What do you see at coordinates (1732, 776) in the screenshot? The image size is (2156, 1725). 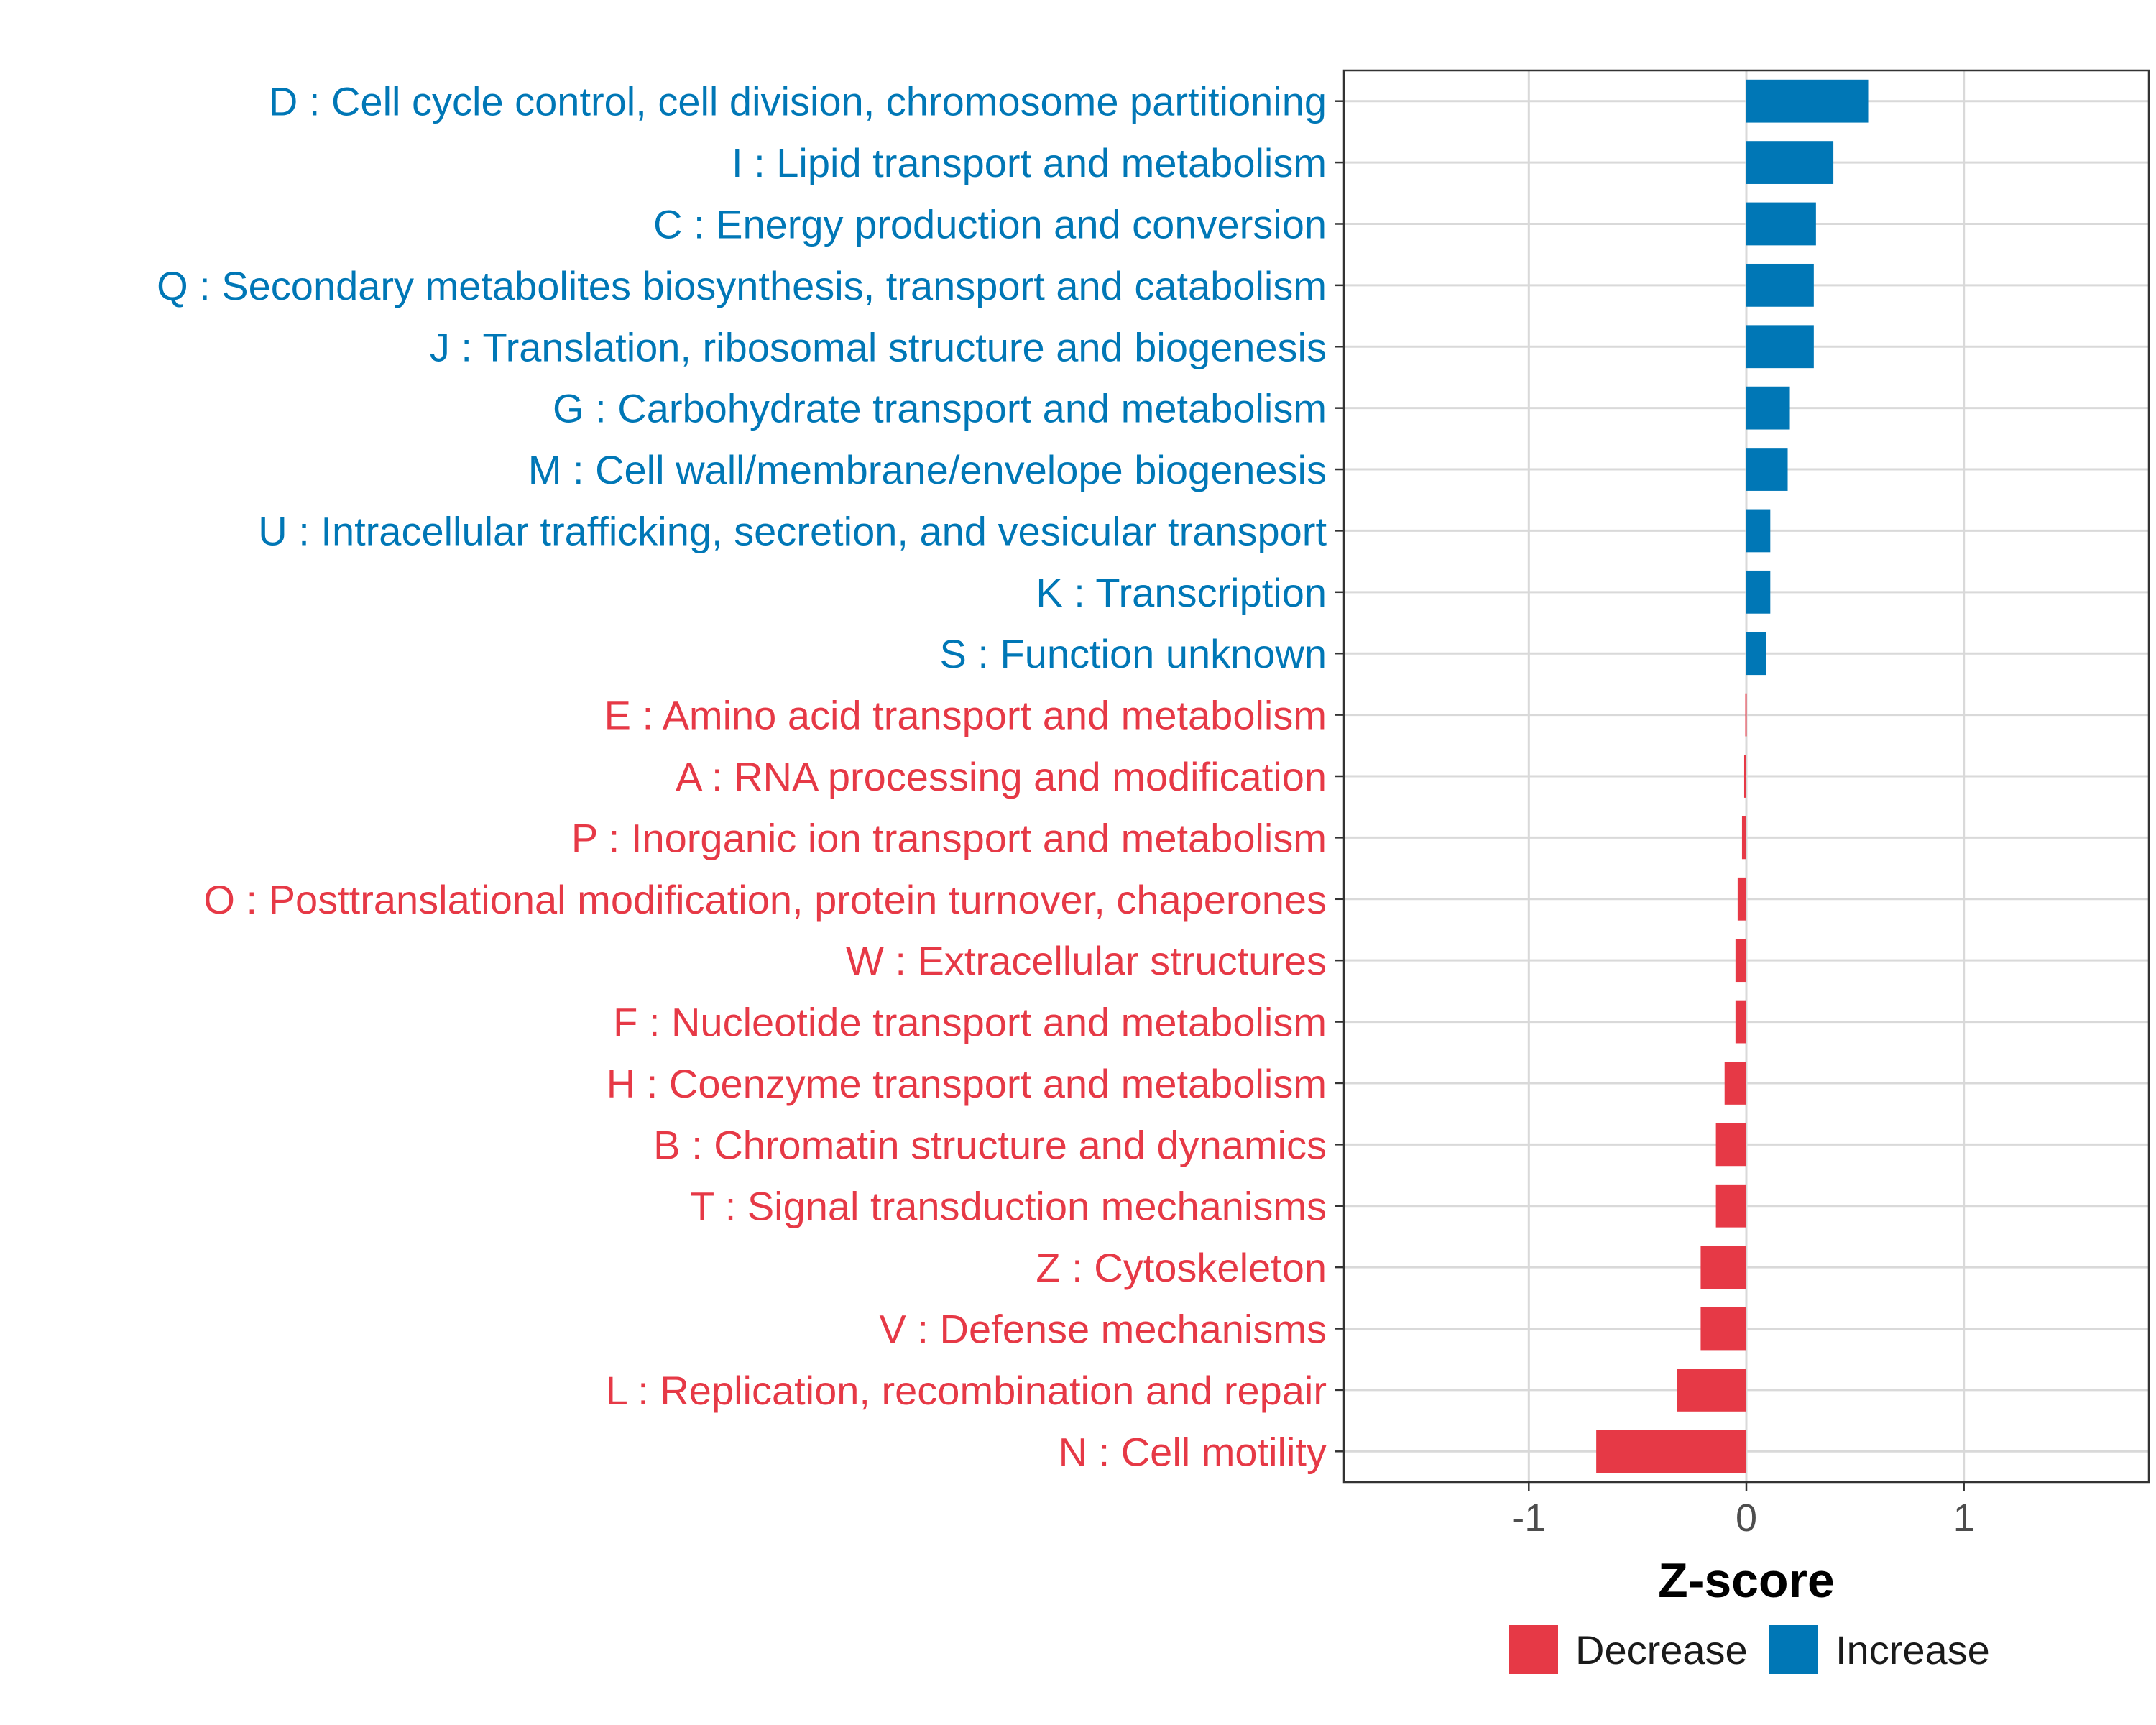 I see `bars-layer` at bounding box center [1732, 776].